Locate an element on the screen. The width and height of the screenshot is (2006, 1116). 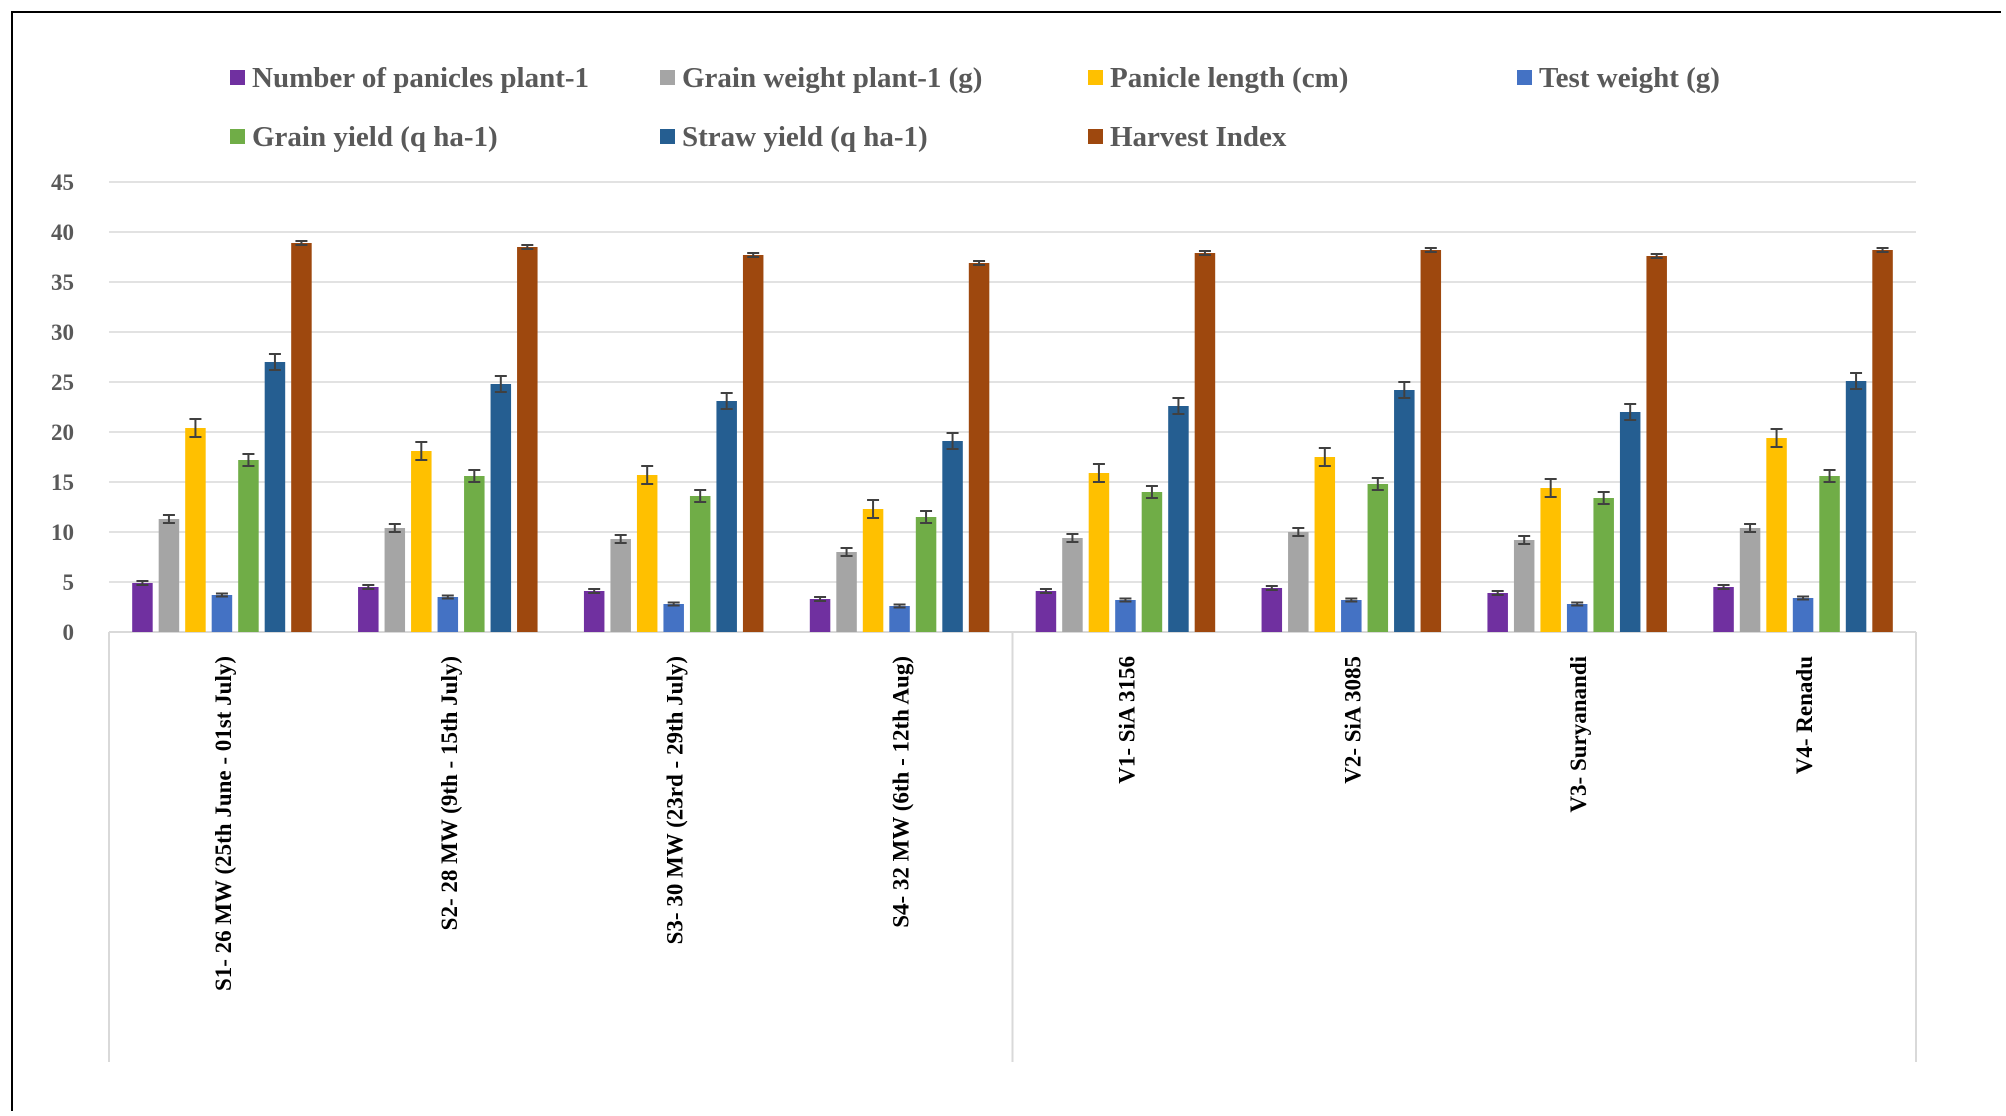
legend-label: Test weight (g) is located at coordinates (1629, 78).